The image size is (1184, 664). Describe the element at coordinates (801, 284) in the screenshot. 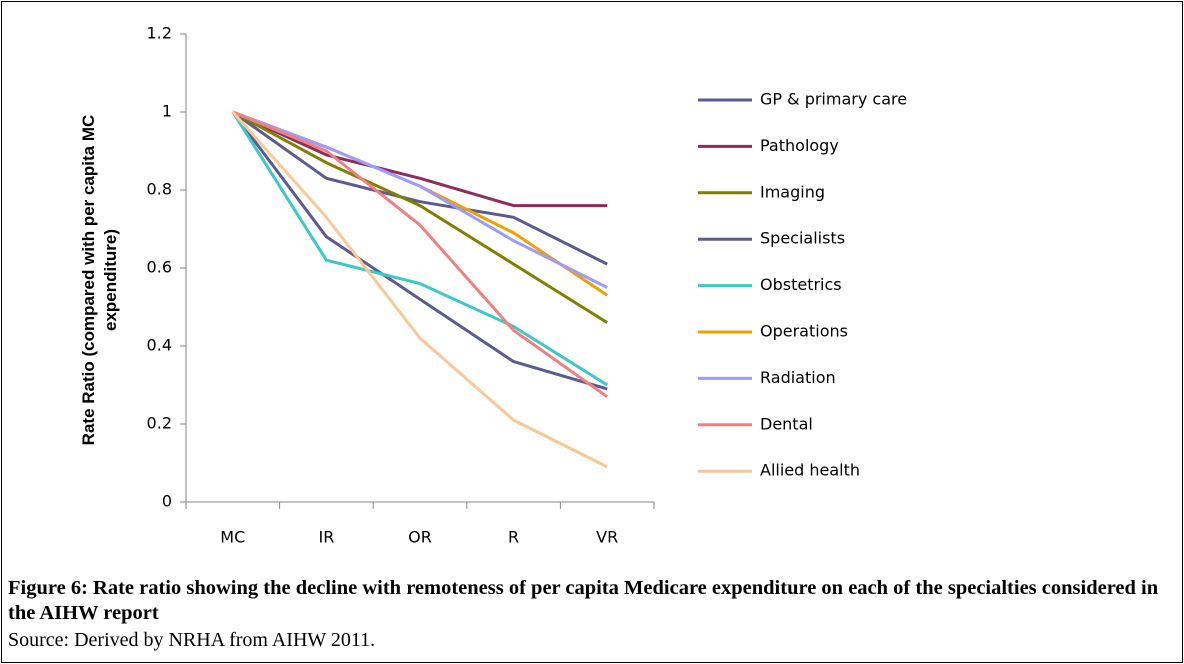

I see `legend-label: Obstetrics` at that location.